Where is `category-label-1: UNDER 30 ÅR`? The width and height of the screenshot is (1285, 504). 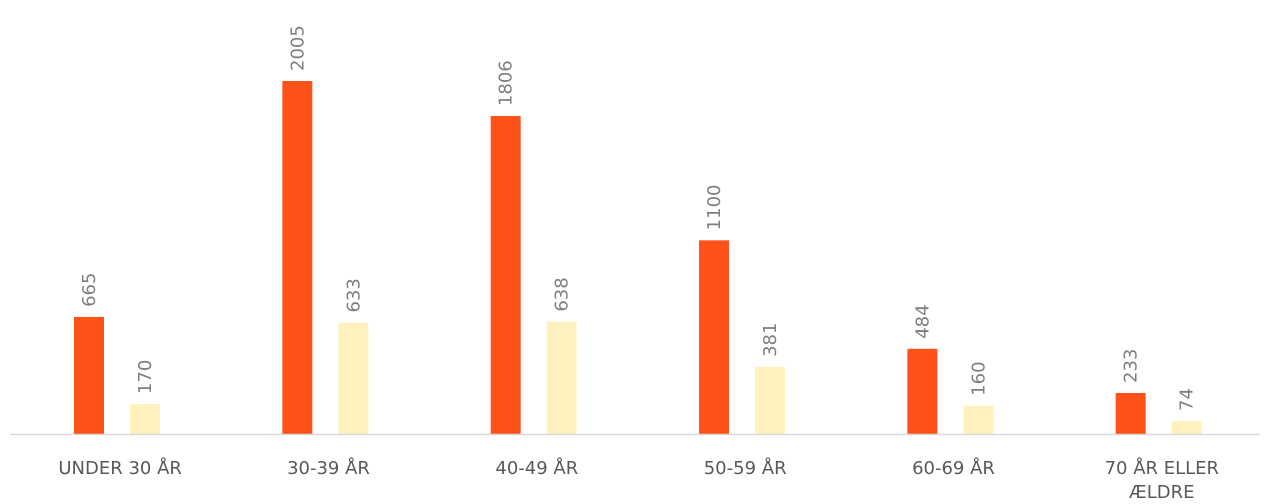
category-label-1: UNDER 30 ÅR is located at coordinates (120, 468).